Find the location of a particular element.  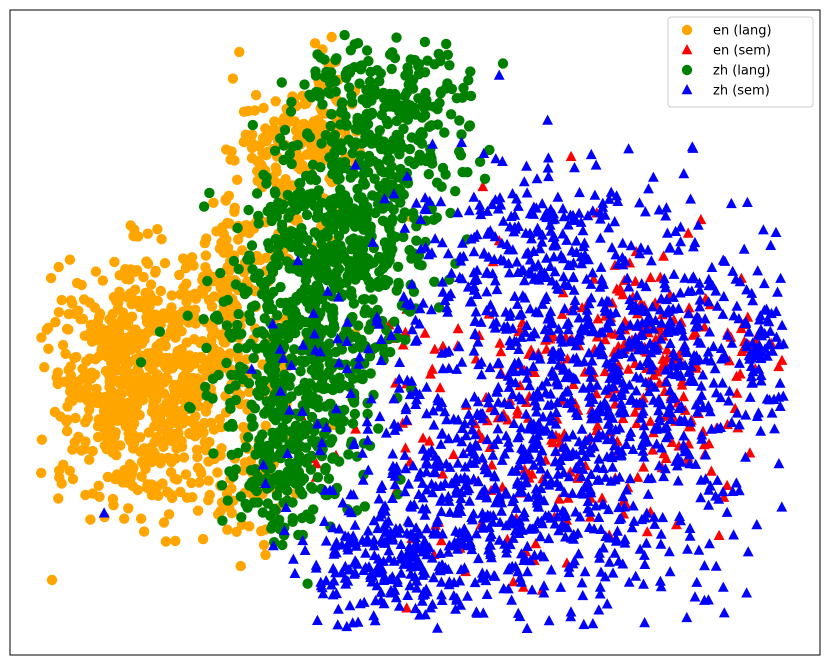

legend-label: en (lang) is located at coordinates (742, 31).